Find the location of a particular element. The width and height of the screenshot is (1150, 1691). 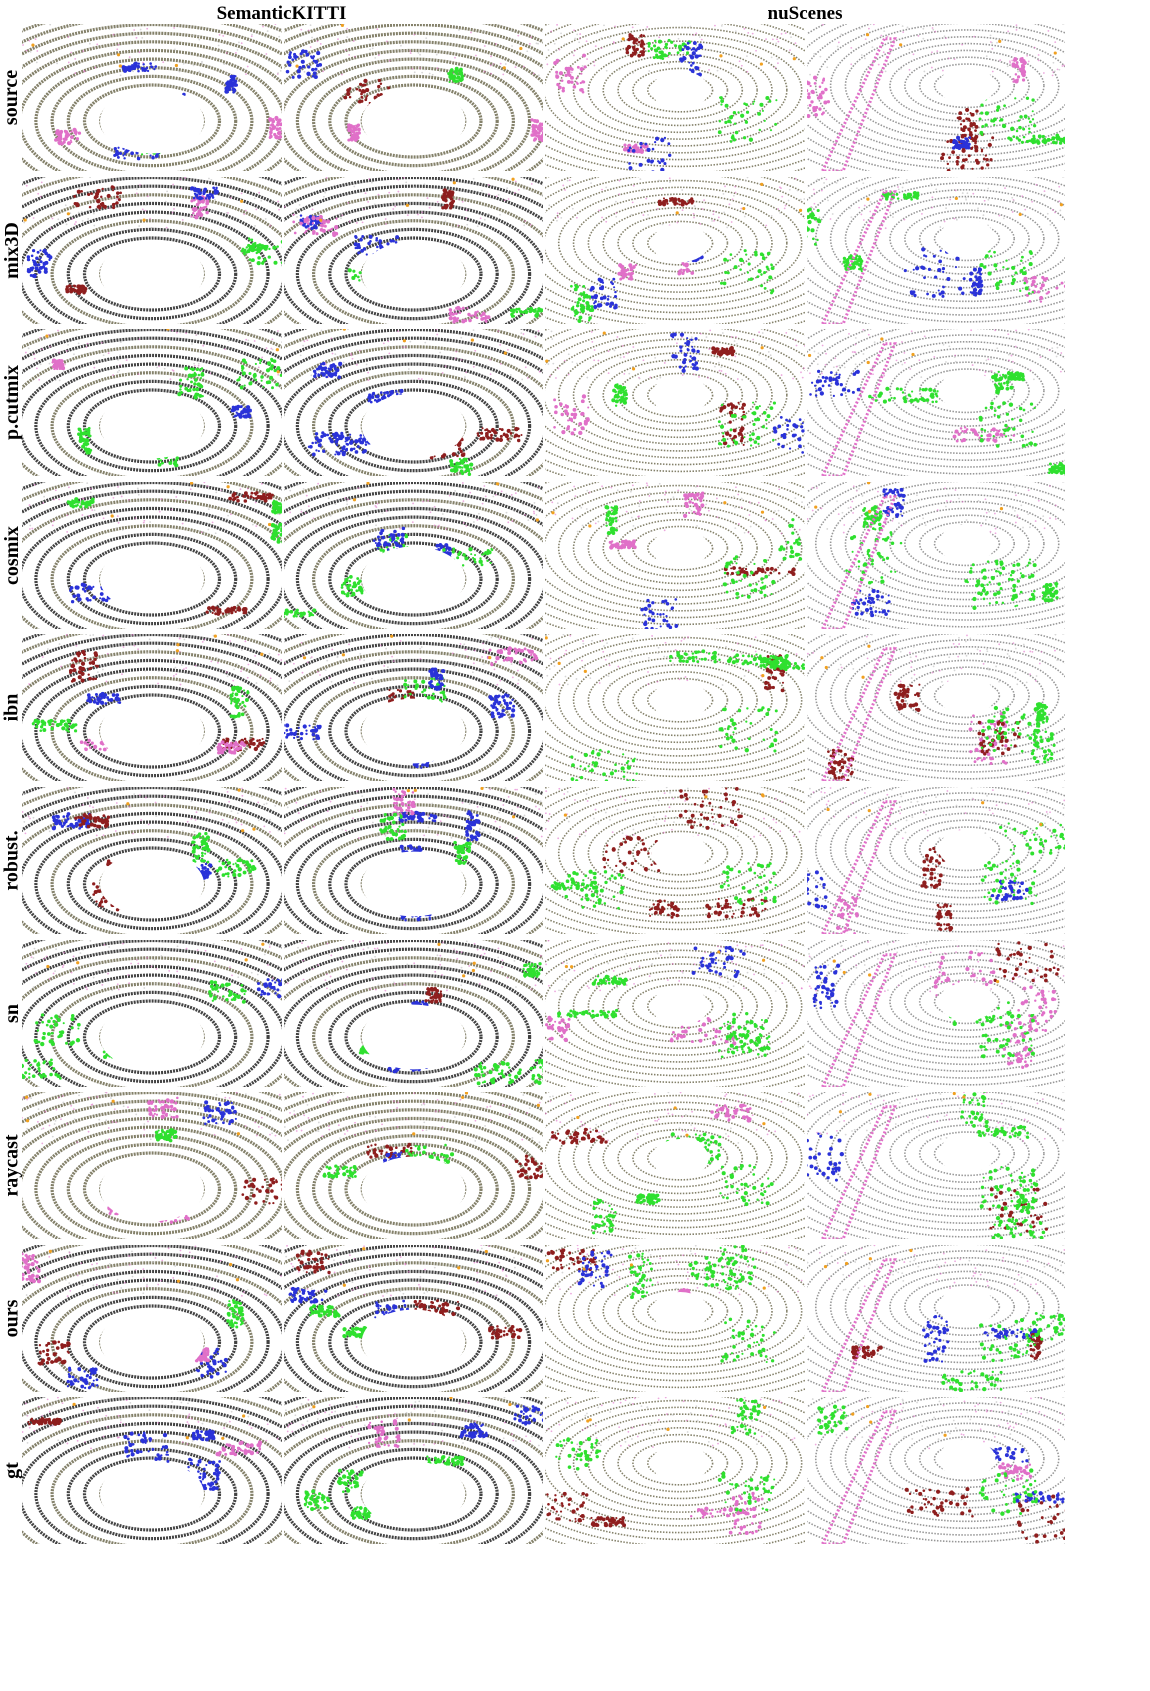

row-label-text: p.cutmix is located at coordinates (11, 403).